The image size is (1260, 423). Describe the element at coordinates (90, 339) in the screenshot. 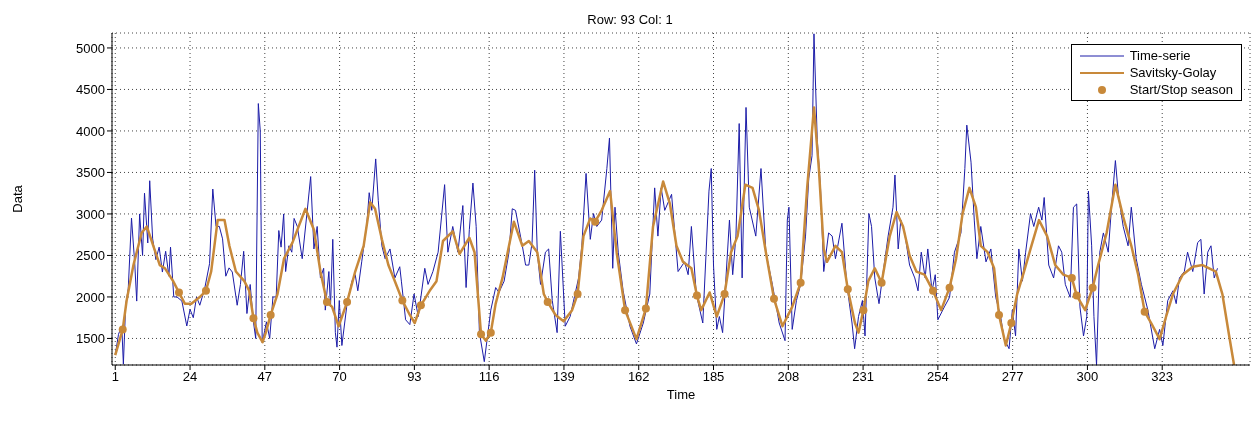

I see `y-tick-label: 1500` at that location.